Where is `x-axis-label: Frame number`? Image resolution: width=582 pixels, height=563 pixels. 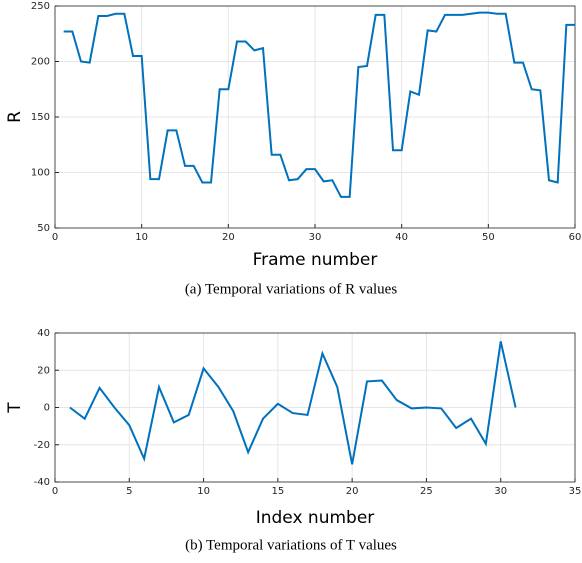 x-axis-label: Frame number is located at coordinates (315, 260).